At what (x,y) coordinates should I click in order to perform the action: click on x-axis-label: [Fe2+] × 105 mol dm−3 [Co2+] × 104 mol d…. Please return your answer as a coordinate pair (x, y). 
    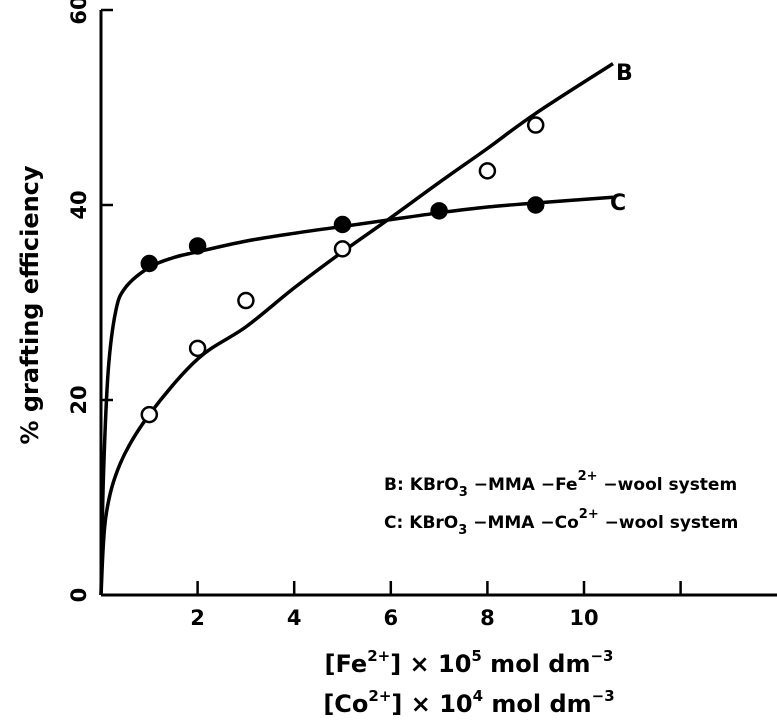
    Looking at the image, I should click on (468, 682).